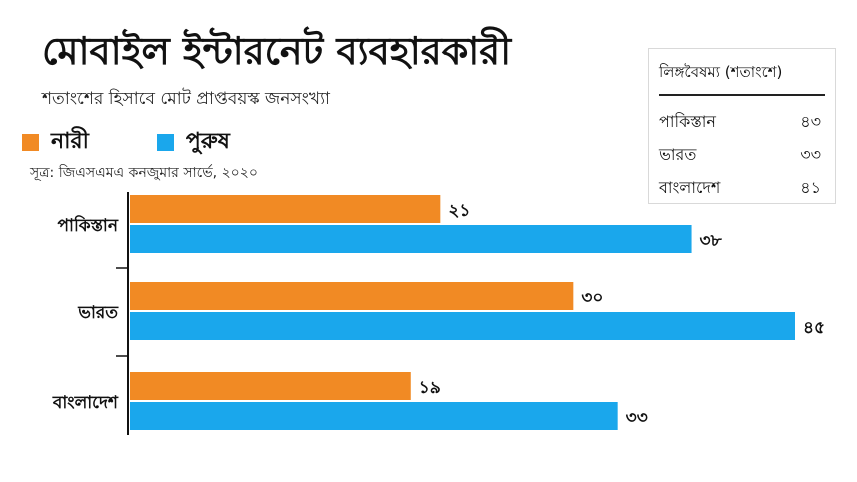 The height and width of the screenshot is (482, 857). I want to click on category-label: ভারত, so click(98, 313).